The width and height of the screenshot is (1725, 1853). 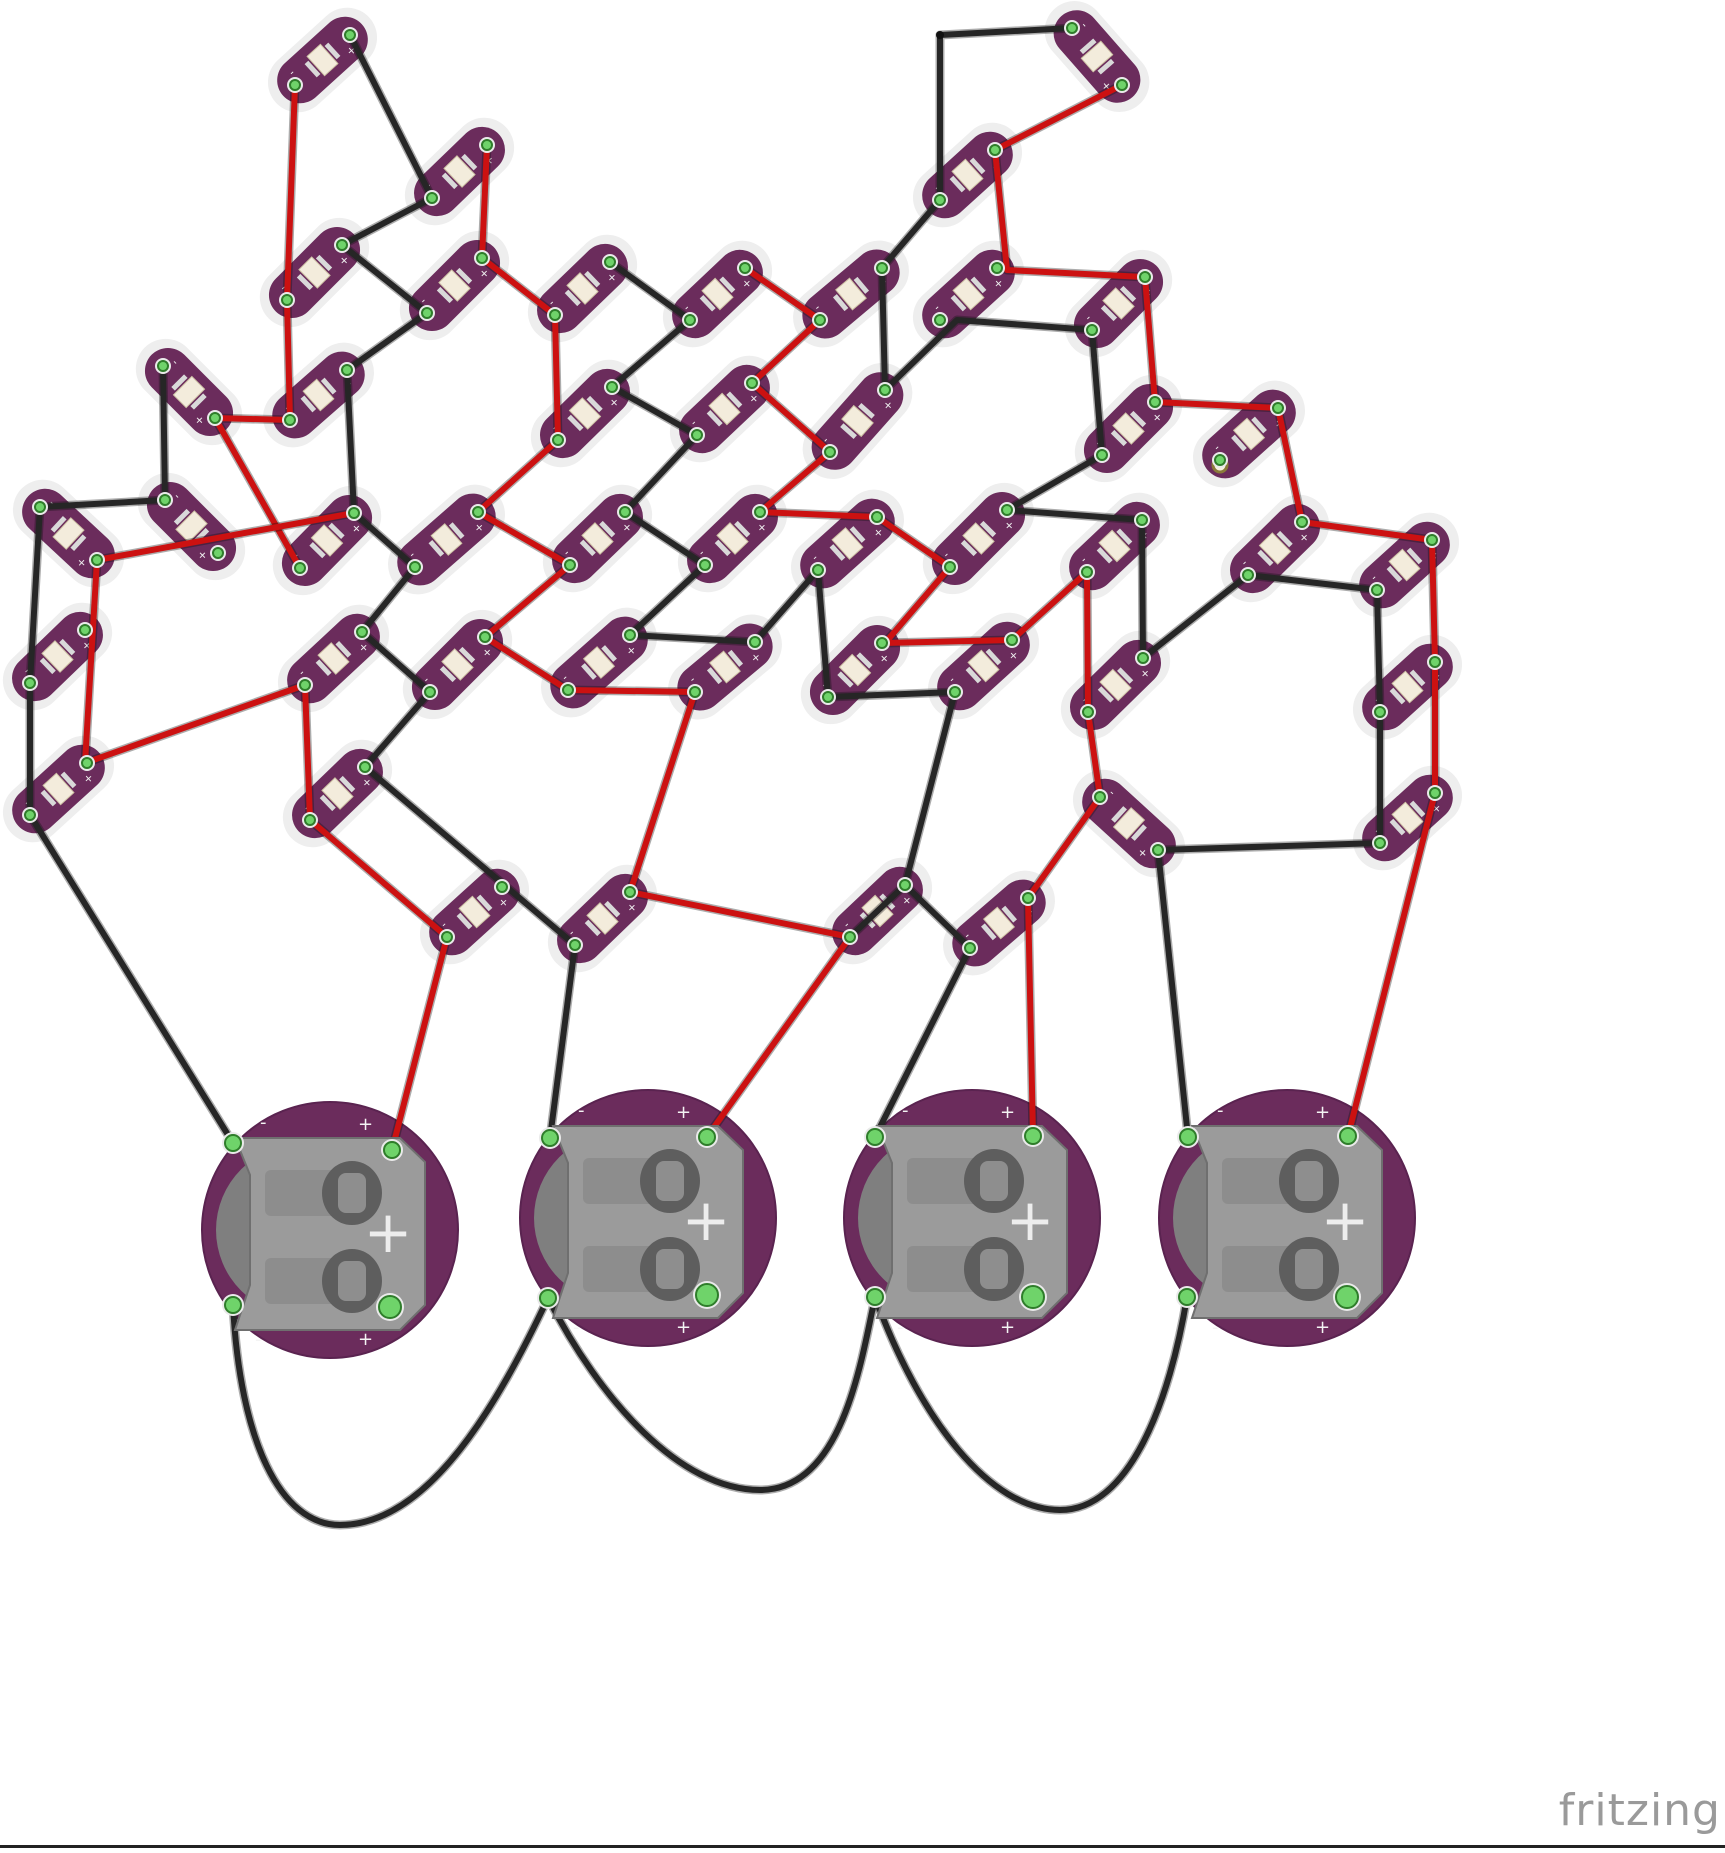 What do you see at coordinates (707, 1295) in the screenshot?
I see `battery-2-pad-plus-bottom` at bounding box center [707, 1295].